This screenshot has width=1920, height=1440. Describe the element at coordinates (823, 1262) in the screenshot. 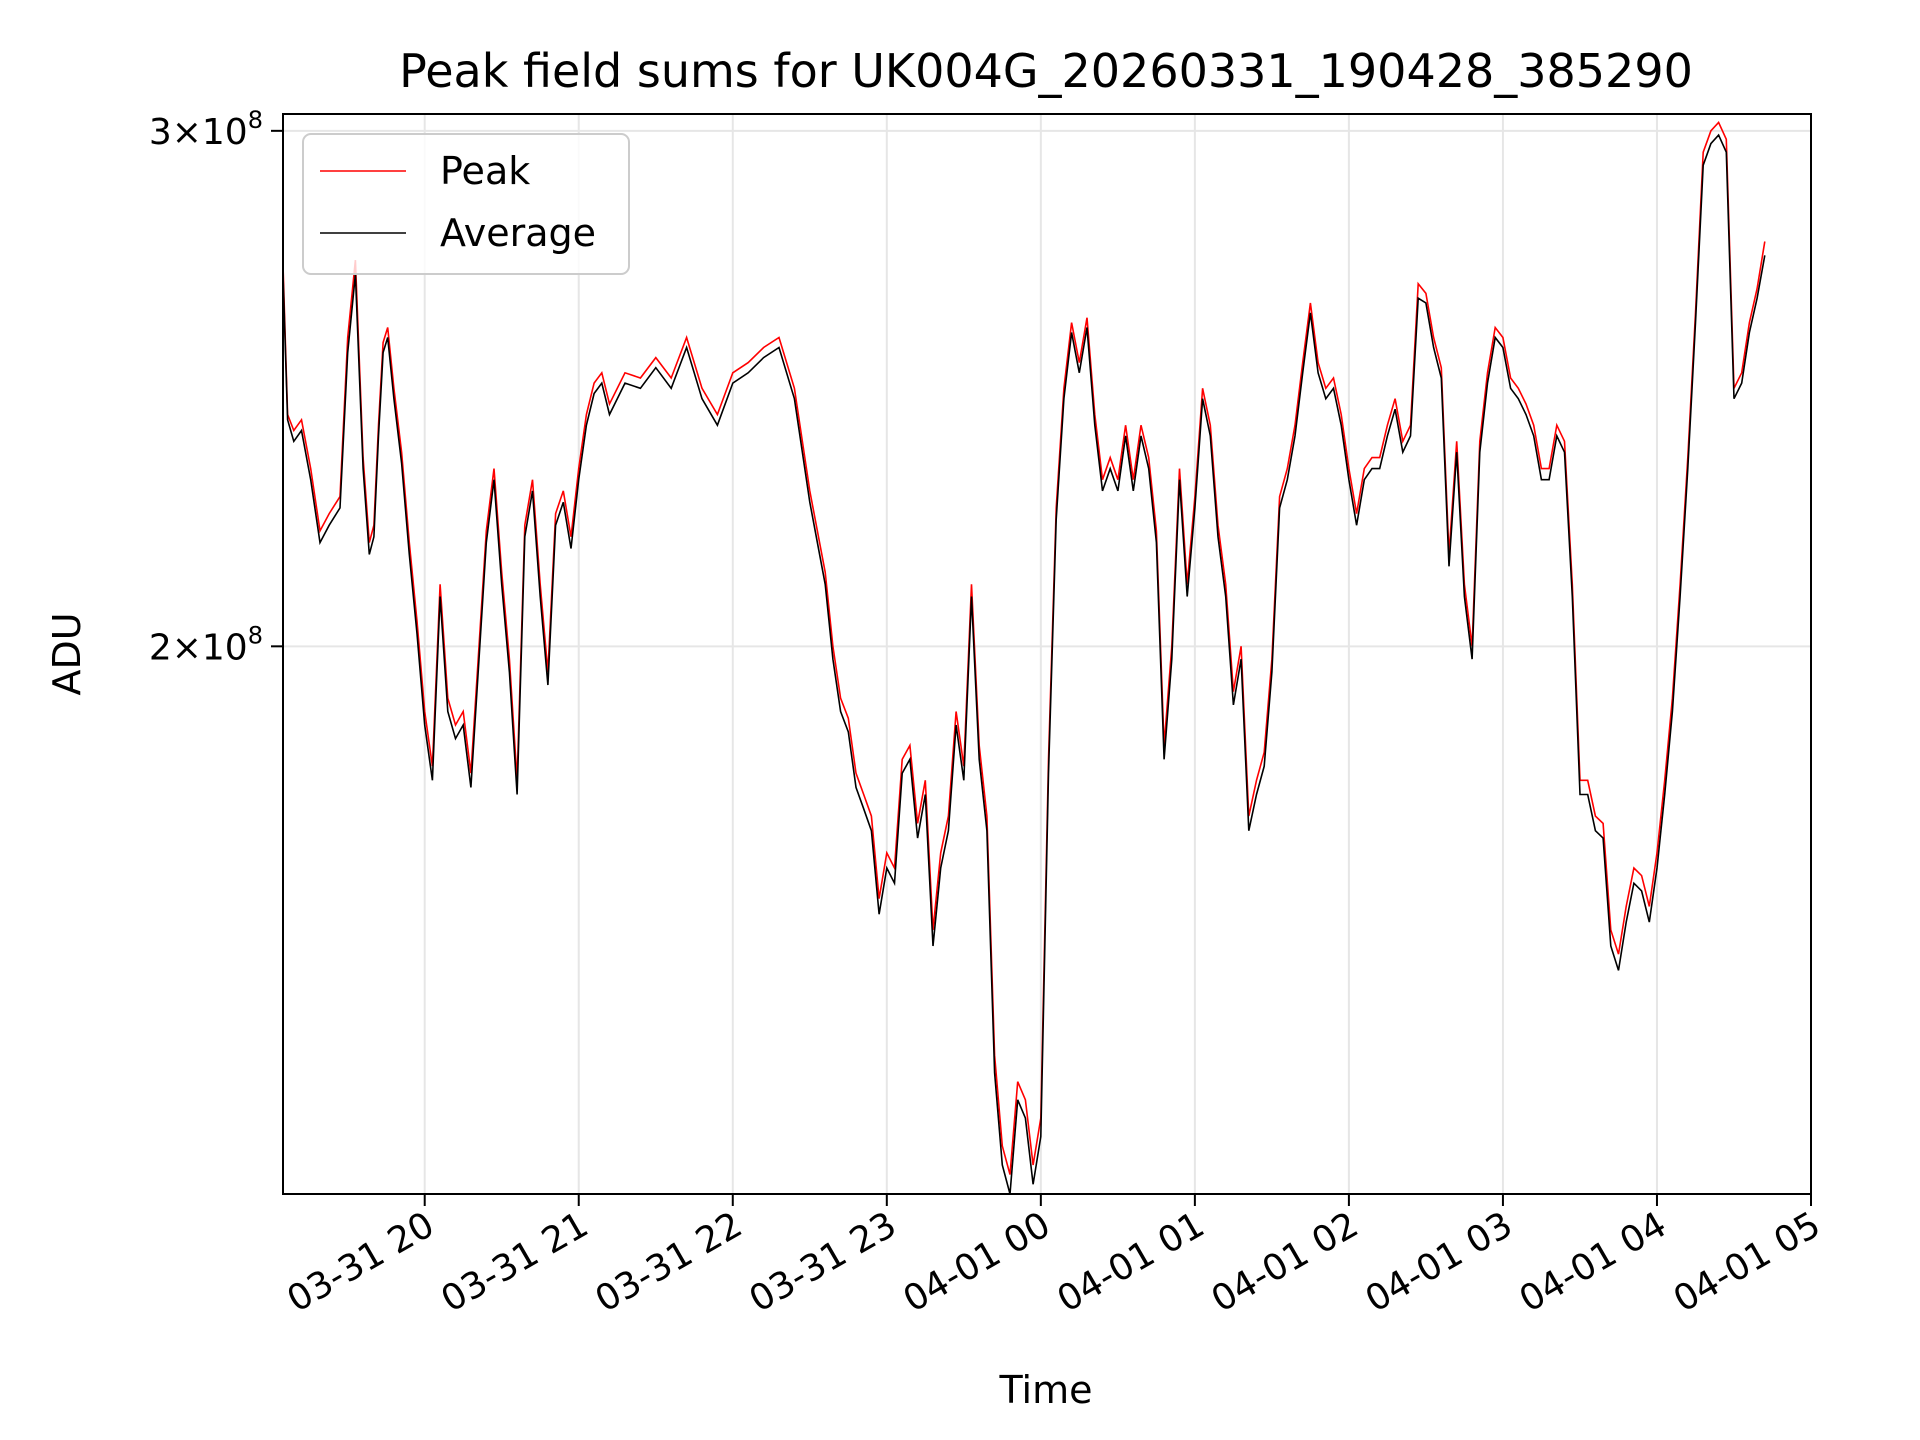

I see `x-tick-label: 03-31 23` at that location.